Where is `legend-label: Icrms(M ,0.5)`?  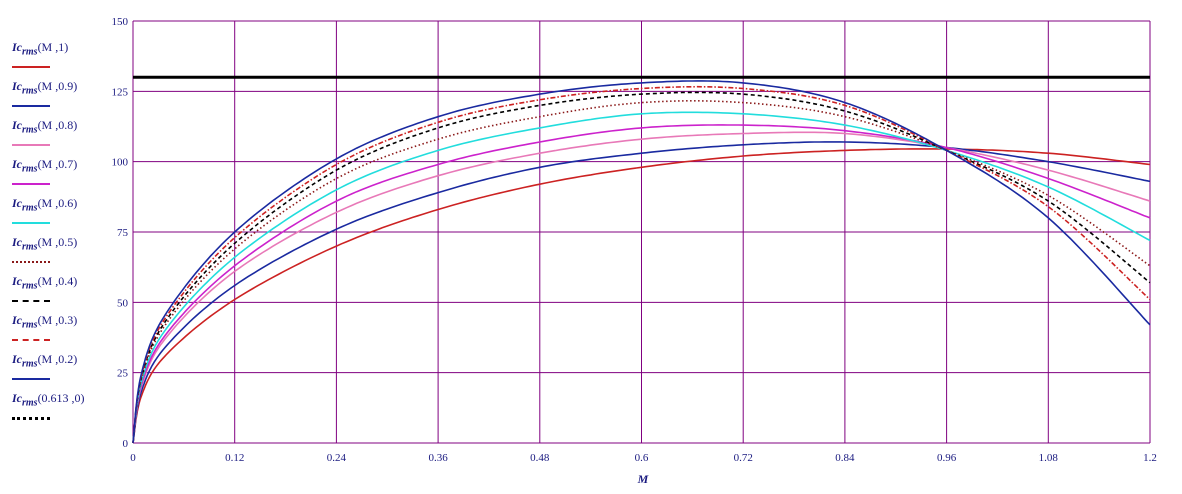 legend-label: Icrms(M ,0.5) is located at coordinates (44, 243).